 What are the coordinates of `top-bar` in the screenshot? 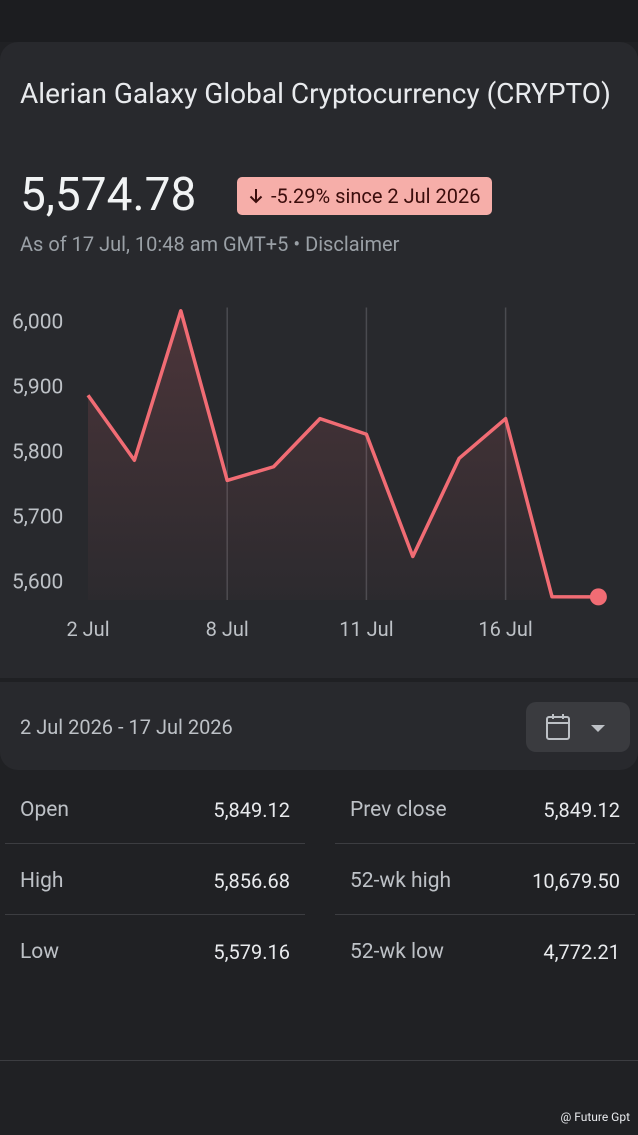 It's located at (319, 21).